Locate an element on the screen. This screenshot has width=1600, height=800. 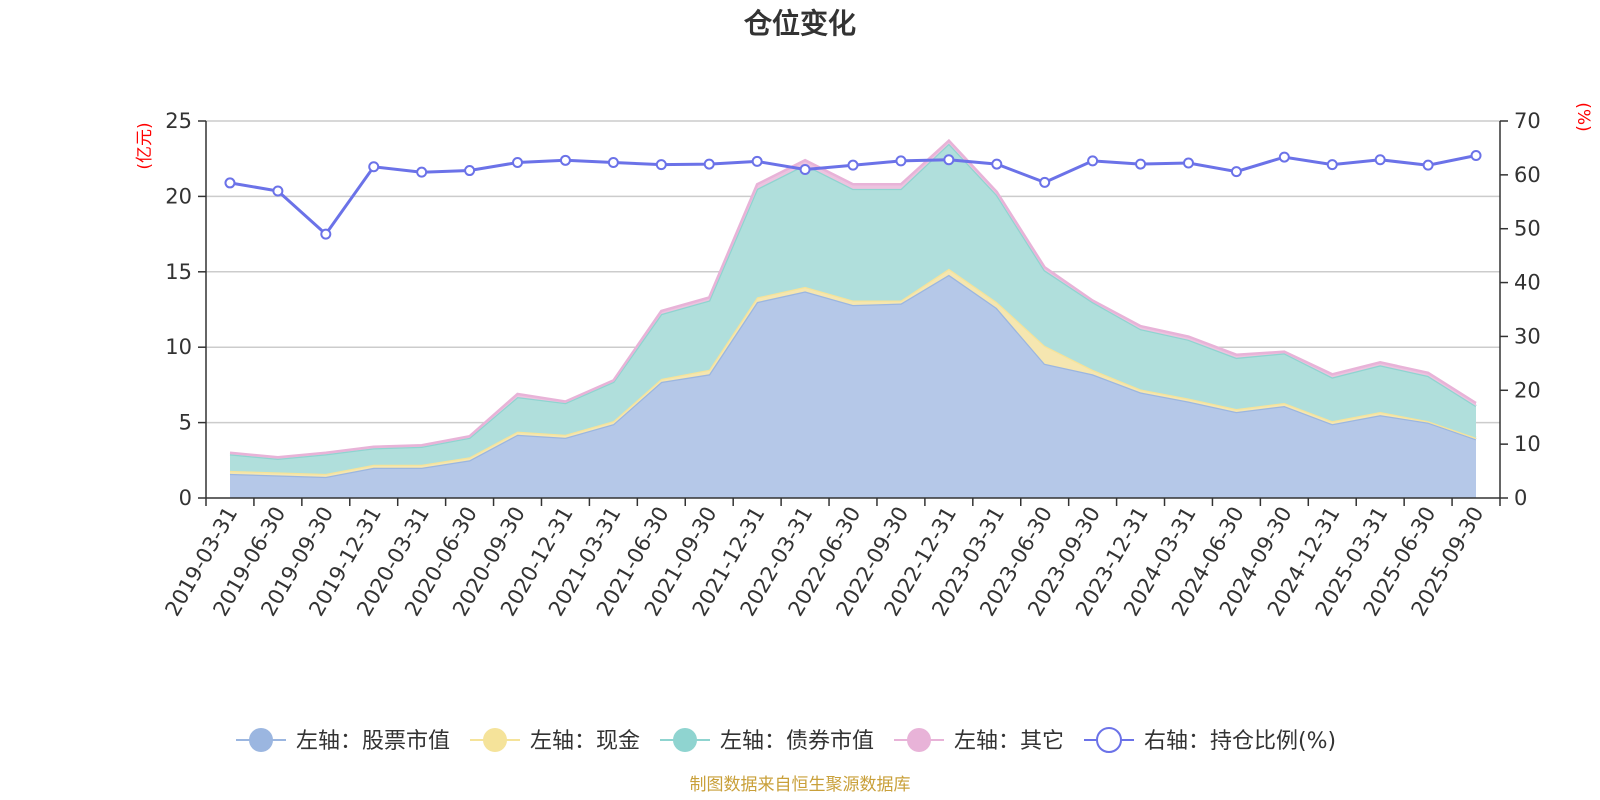
right-axis-unit: (%) is located at coordinates (1583, 116).